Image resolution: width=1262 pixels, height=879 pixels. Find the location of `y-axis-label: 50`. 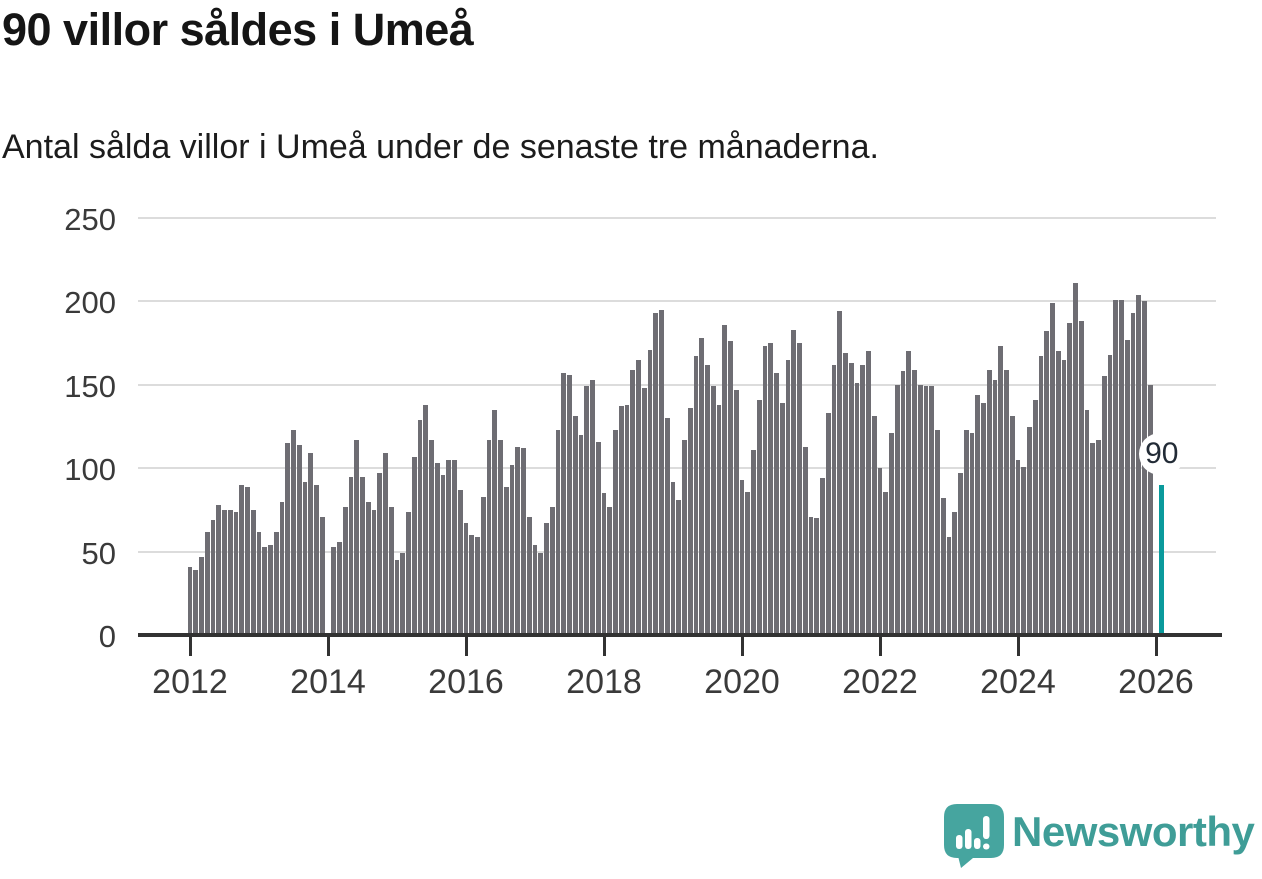

y-axis-label: 50 is located at coordinates (98, 553).